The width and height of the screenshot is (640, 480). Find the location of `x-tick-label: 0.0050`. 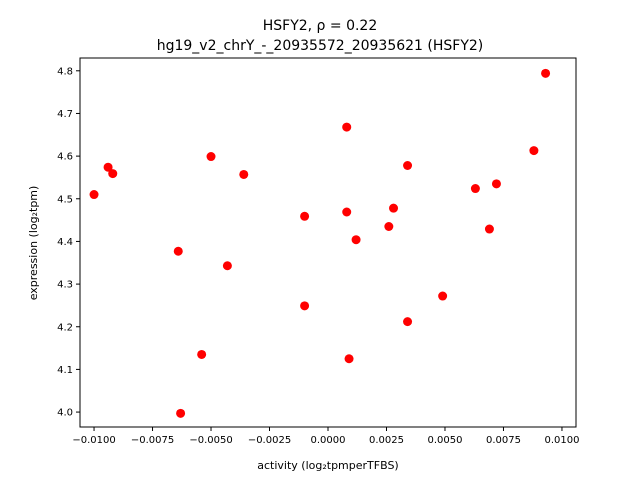

x-tick-label: 0.0050 is located at coordinates (444, 440).